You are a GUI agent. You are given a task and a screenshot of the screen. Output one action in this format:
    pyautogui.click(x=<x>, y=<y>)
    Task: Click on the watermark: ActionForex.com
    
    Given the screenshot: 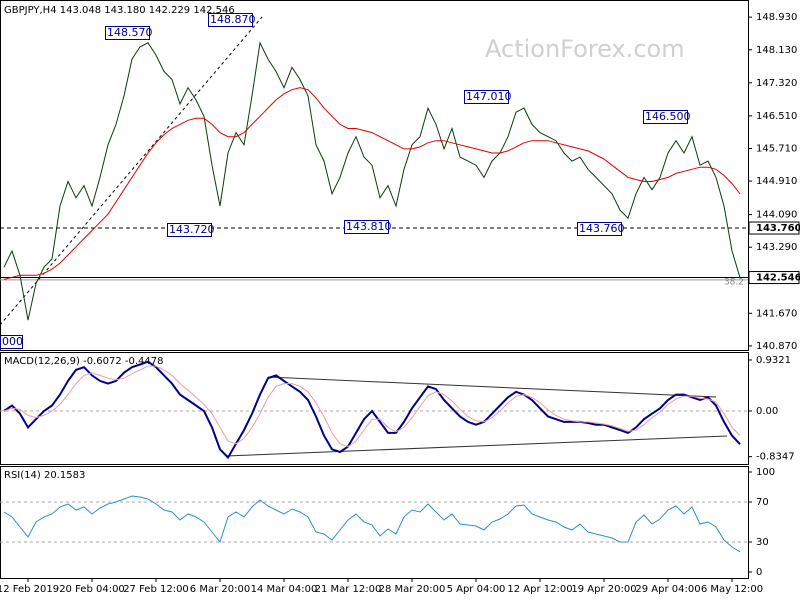 What is the action you would take?
    pyautogui.click(x=585, y=49)
    